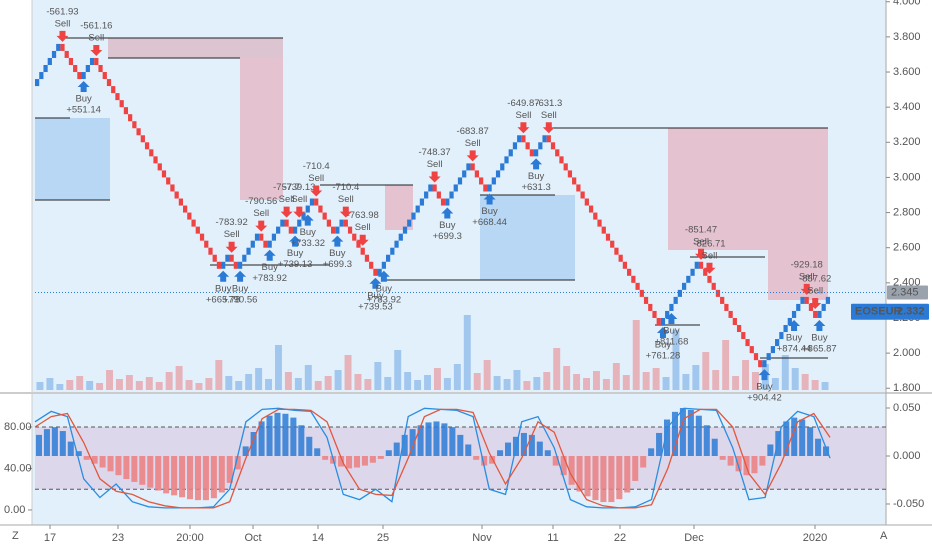  What do you see at coordinates (223, 299) in the screenshot?
I see `signal-pnl: +665.78` at bounding box center [223, 299].